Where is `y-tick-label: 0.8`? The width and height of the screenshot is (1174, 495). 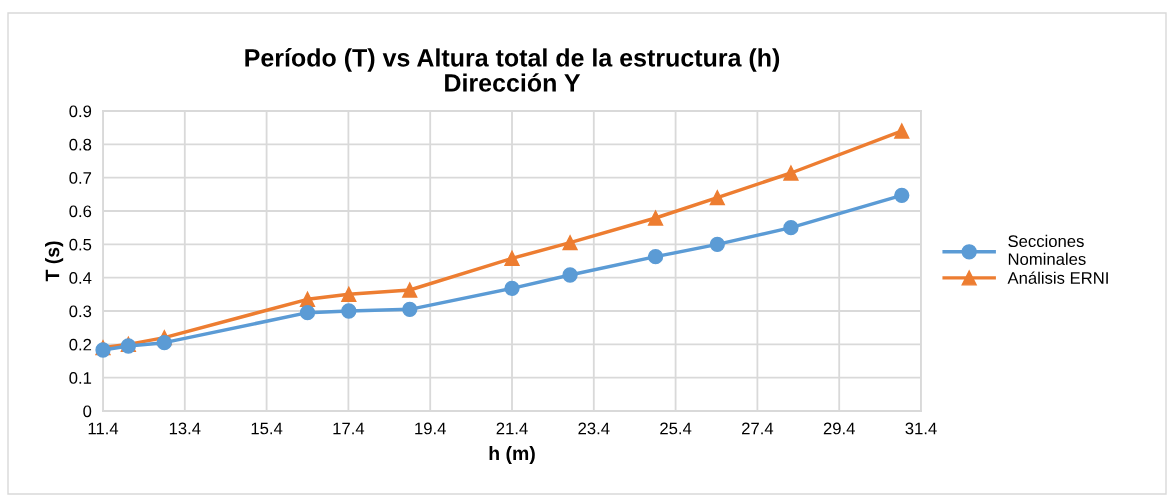
y-tick-label: 0.8 is located at coordinates (80, 144).